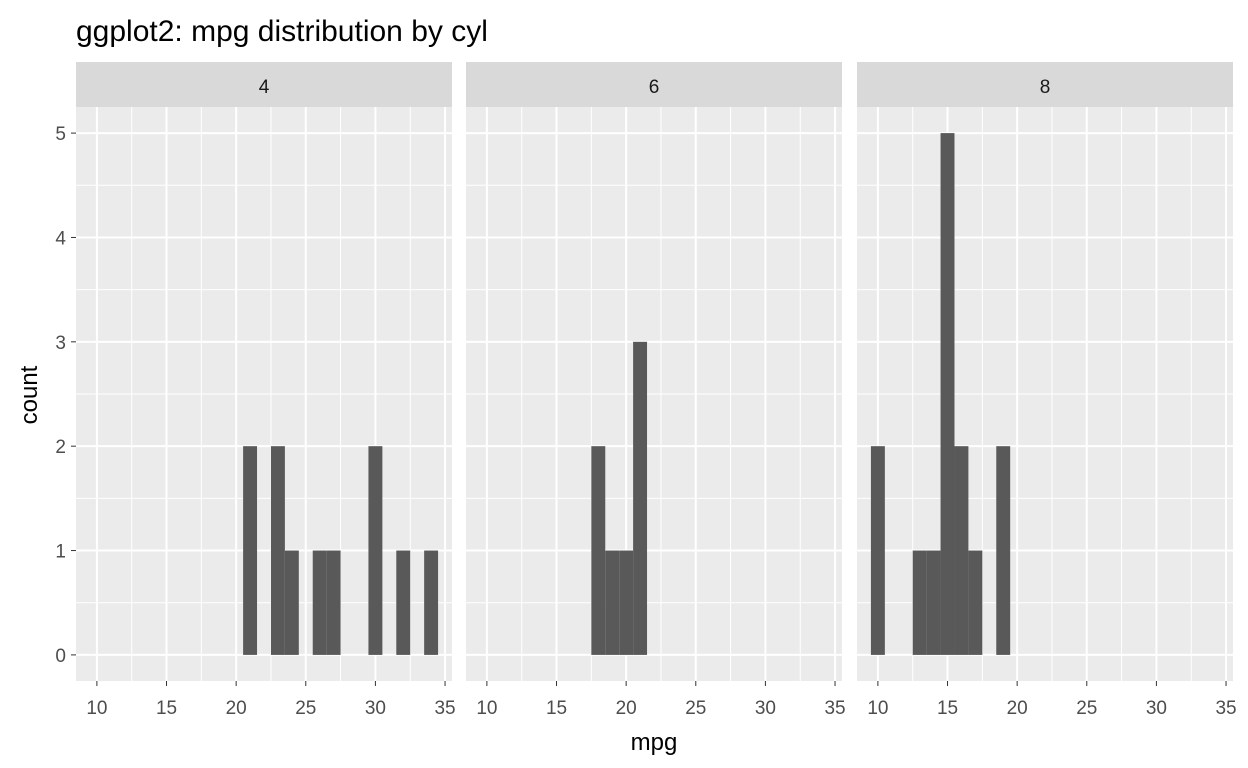 The width and height of the screenshot is (1248, 768). What do you see at coordinates (60, 656) in the screenshot?
I see `y-tick-label: 0` at bounding box center [60, 656].